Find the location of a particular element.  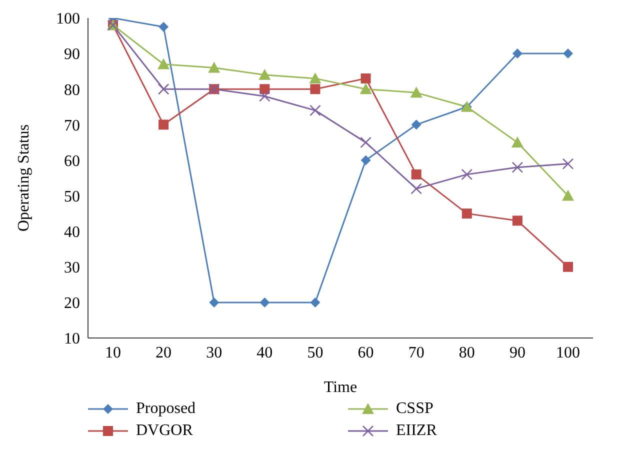

x-tick-label: 30 is located at coordinates (214, 353).